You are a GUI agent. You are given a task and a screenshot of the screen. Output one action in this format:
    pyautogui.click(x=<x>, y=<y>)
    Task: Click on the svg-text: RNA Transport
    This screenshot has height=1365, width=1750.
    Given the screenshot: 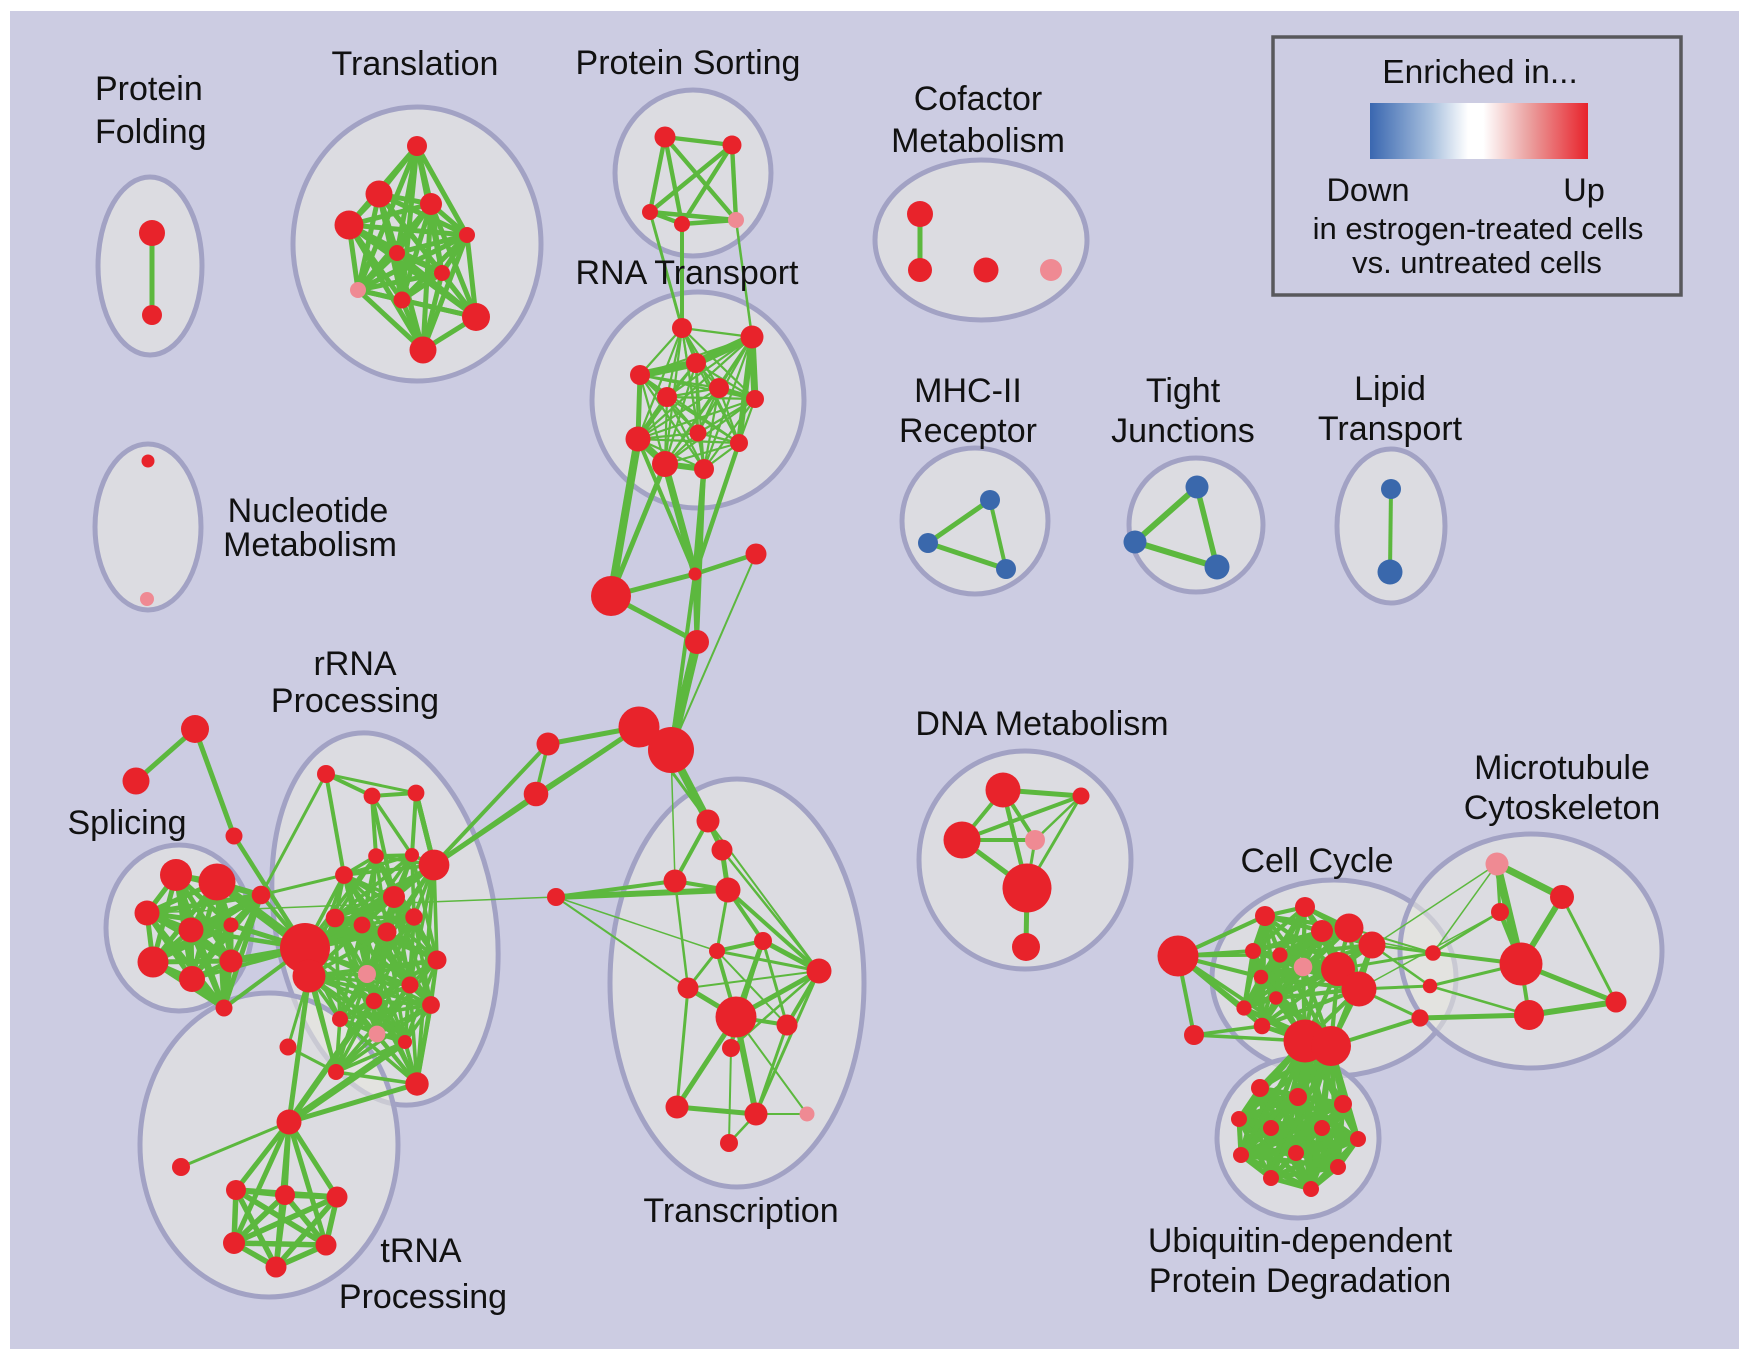 What is the action you would take?
    pyautogui.click(x=688, y=273)
    